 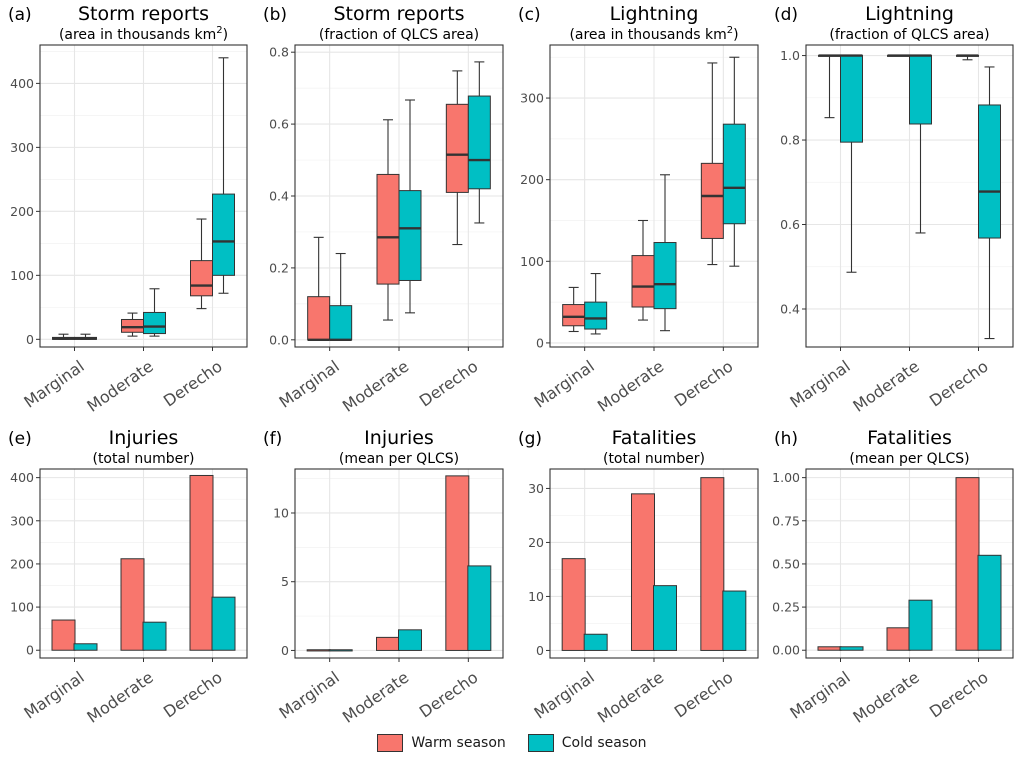 I want to click on bar-cold-derecho, so click(x=734, y=620).